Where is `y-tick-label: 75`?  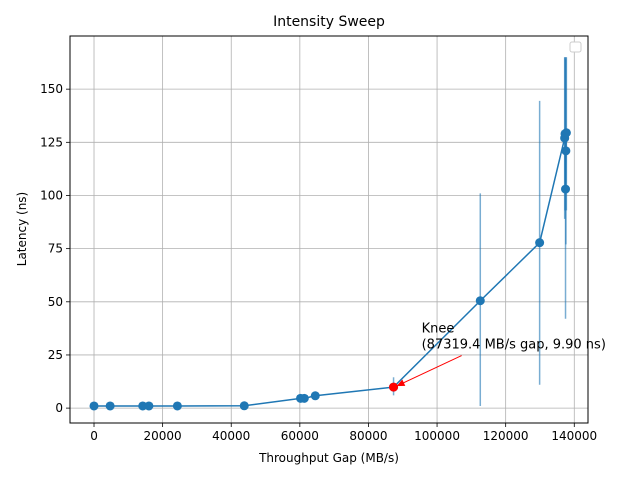
y-tick-label: 75 is located at coordinates (55, 249).